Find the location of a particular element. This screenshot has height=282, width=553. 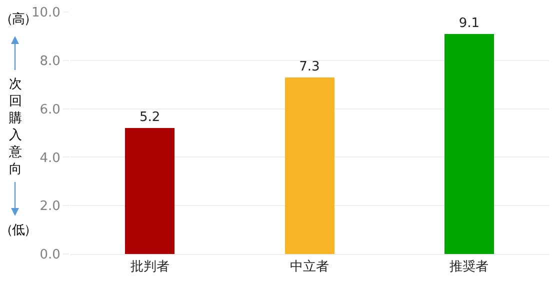

y-tick-label: 2.0 is located at coordinates (50, 206).